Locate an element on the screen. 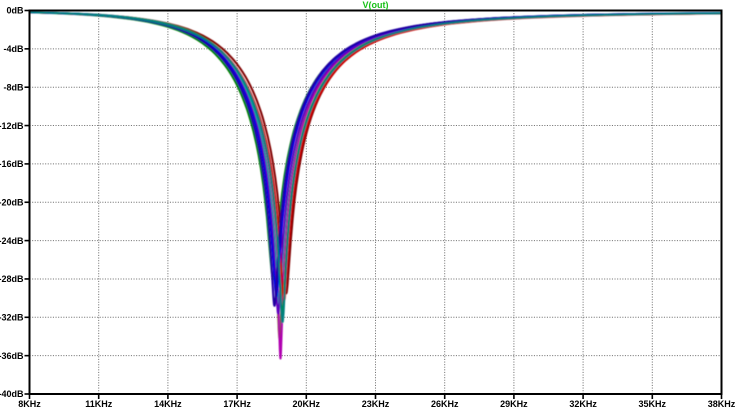 The width and height of the screenshot is (740, 418). svg-text: -12dB is located at coordinates (12, 126).